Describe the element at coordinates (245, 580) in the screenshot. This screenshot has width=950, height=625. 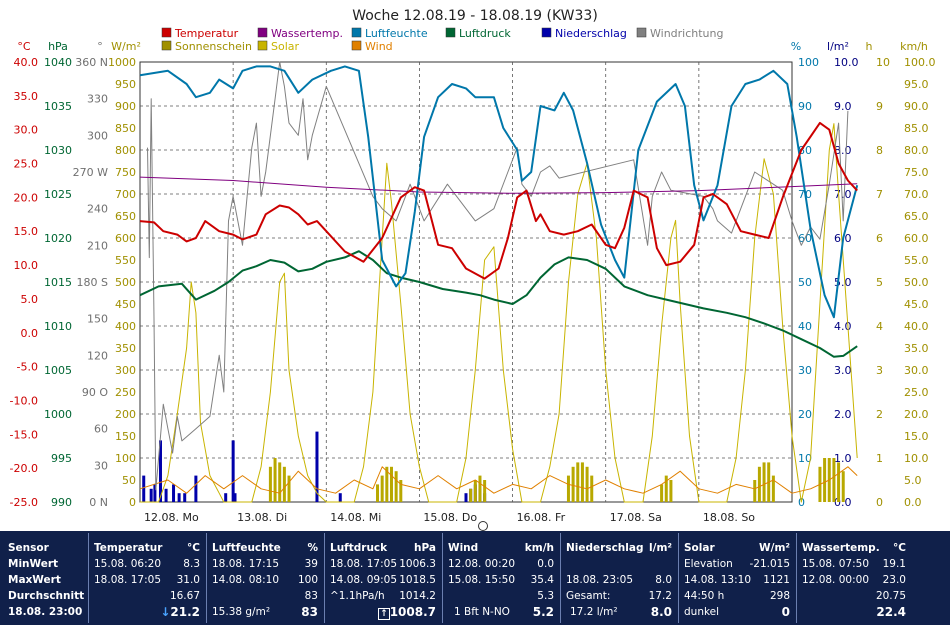
I see `humidity-max-time: 14.08. 08:10` at that location.